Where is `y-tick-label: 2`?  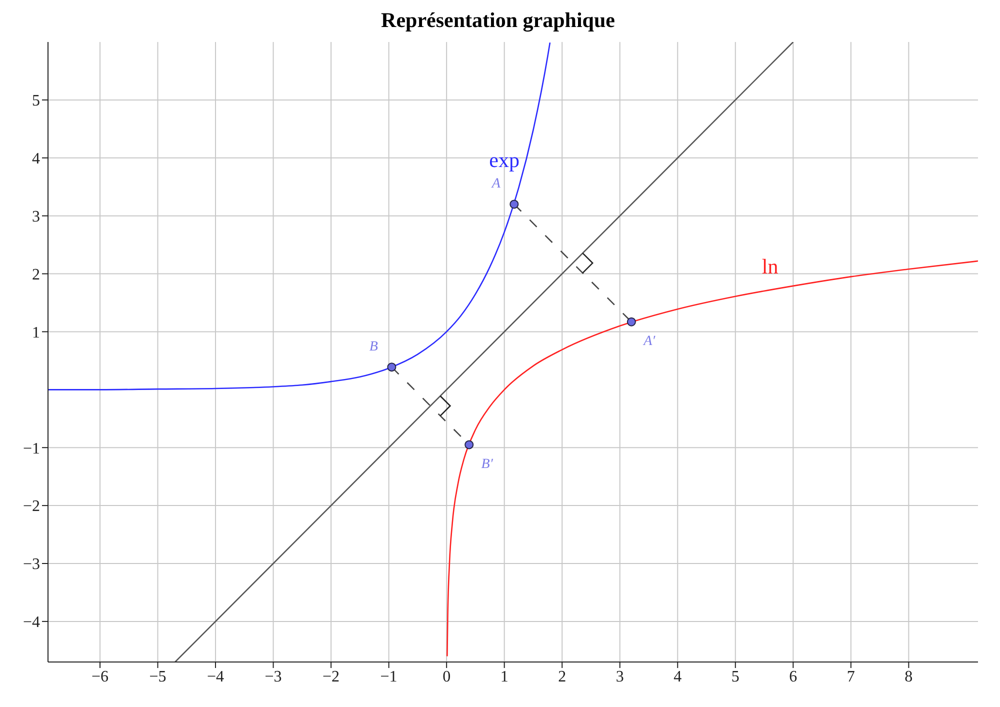 y-tick-label: 2 is located at coordinates (36, 275).